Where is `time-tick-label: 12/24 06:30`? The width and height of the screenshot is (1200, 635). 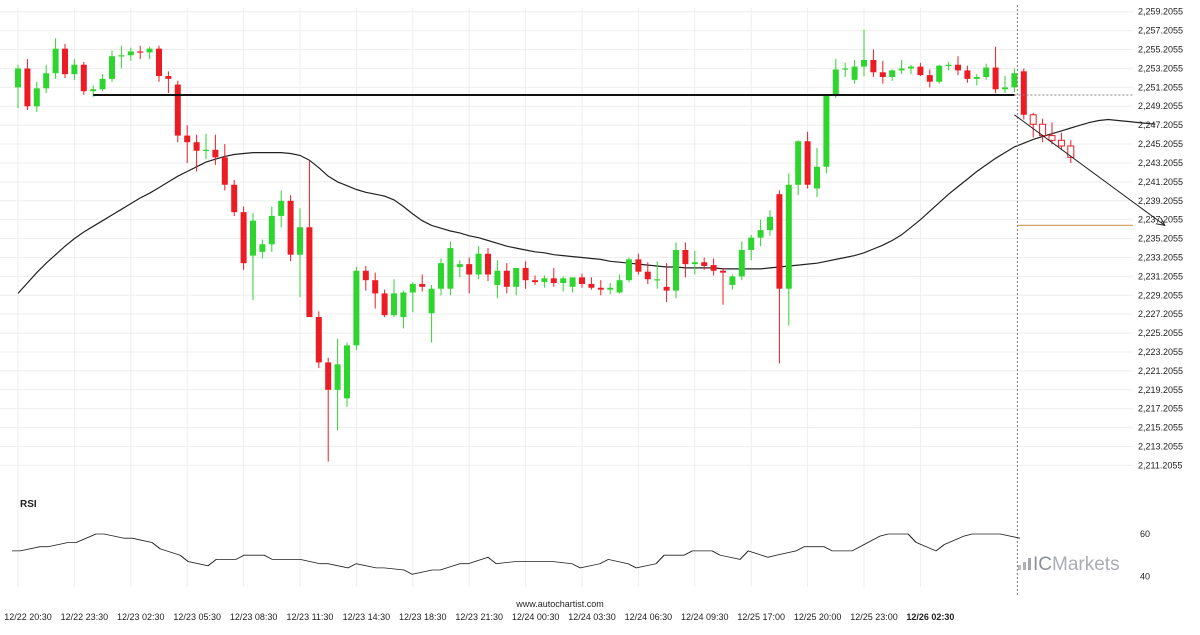 time-tick-label: 12/24 06:30 is located at coordinates (649, 617).